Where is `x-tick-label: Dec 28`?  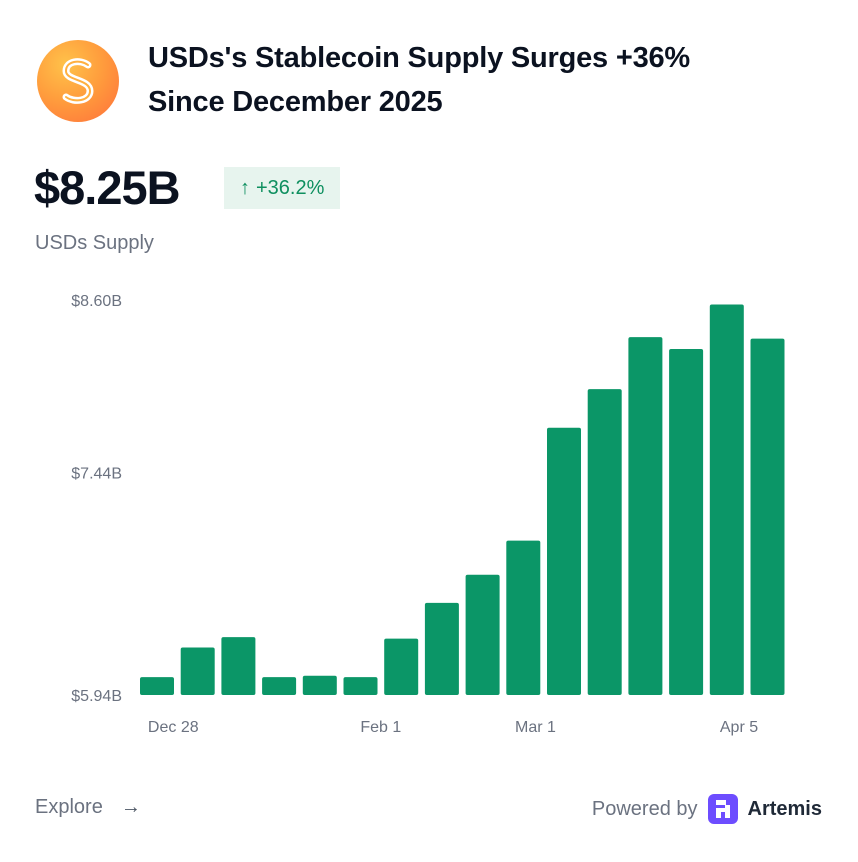 x-tick-label: Dec 28 is located at coordinates (173, 727).